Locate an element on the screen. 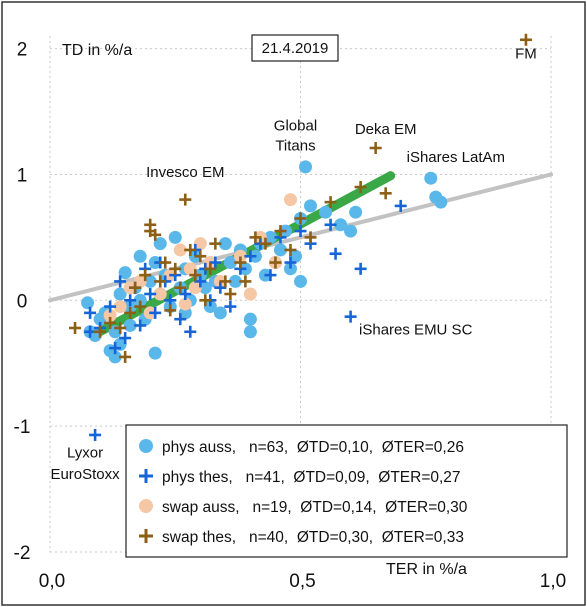 The height and width of the screenshot is (607, 587). legend-item: phys thes, n=41, ØTD=0,09, ØTER=0,27 is located at coordinates (300, 477).